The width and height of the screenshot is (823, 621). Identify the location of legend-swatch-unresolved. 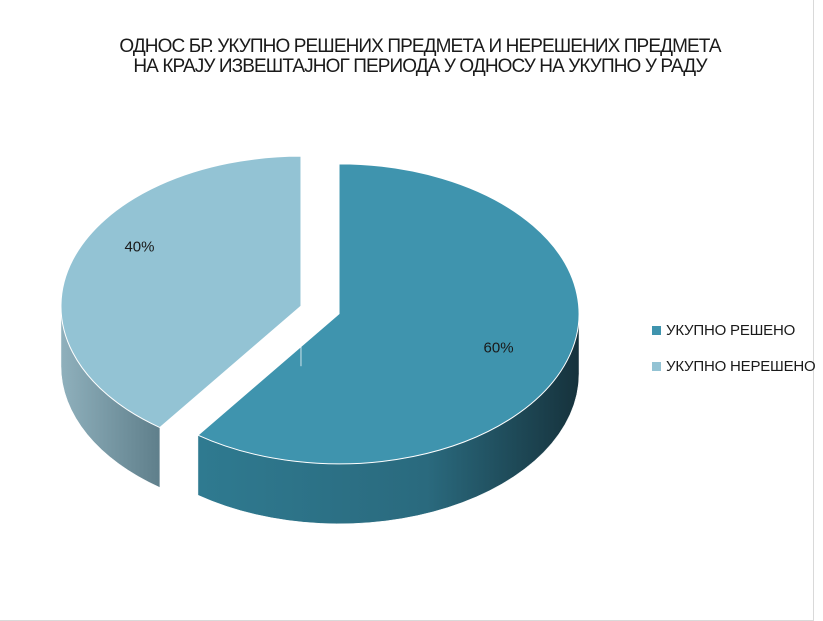
(656, 366).